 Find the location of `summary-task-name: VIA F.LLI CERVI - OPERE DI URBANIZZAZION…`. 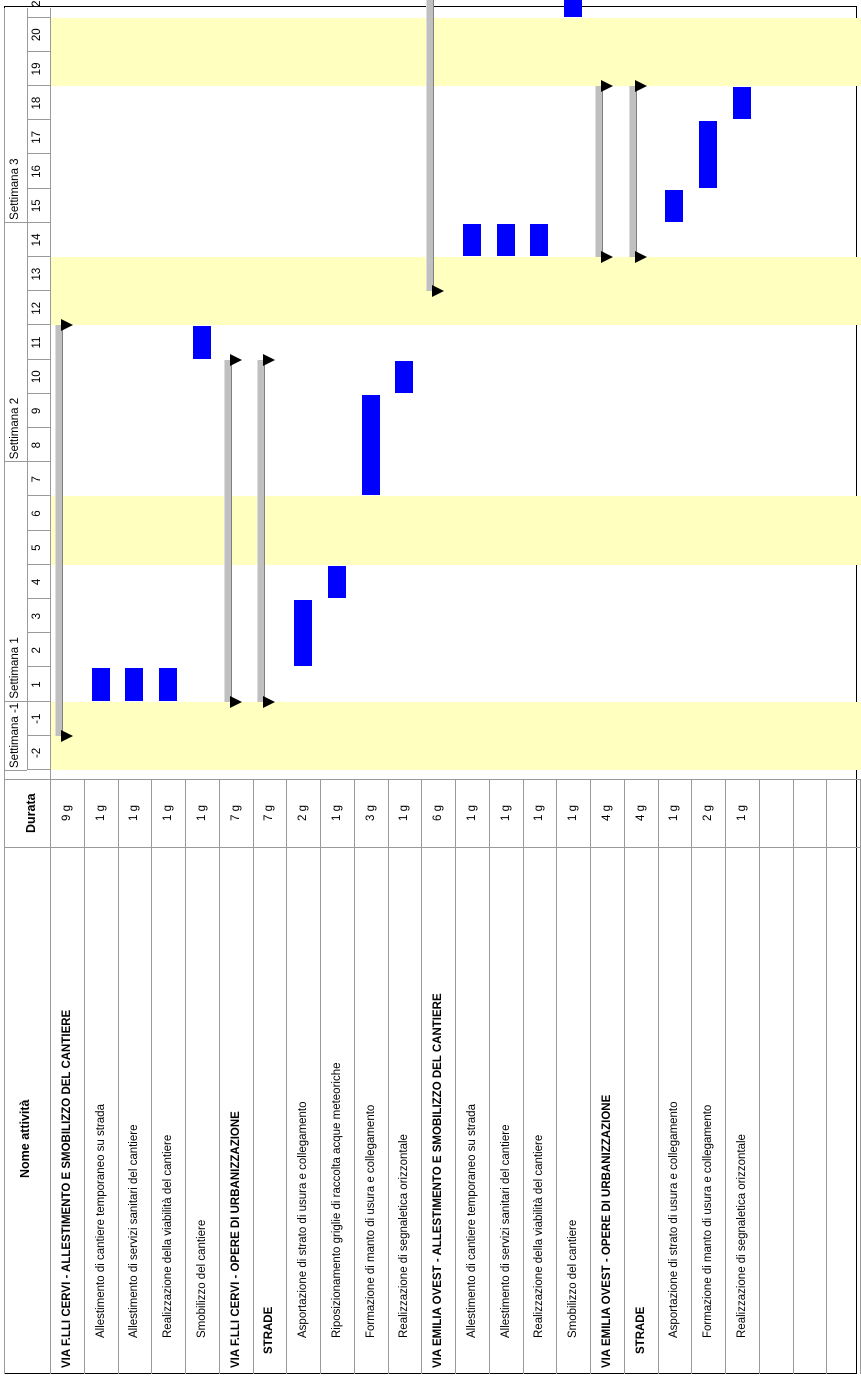

summary-task-name: VIA F.LLI CERVI - OPERE DI URBANIZZAZION… is located at coordinates (235, 1239).